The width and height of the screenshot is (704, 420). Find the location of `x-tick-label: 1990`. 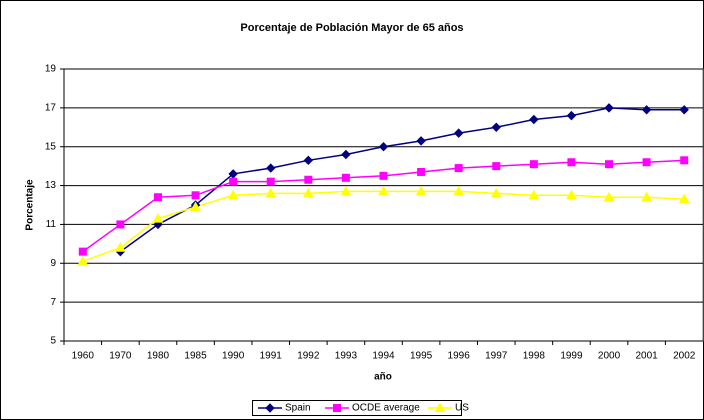

x-tick-label: 1990 is located at coordinates (233, 356).